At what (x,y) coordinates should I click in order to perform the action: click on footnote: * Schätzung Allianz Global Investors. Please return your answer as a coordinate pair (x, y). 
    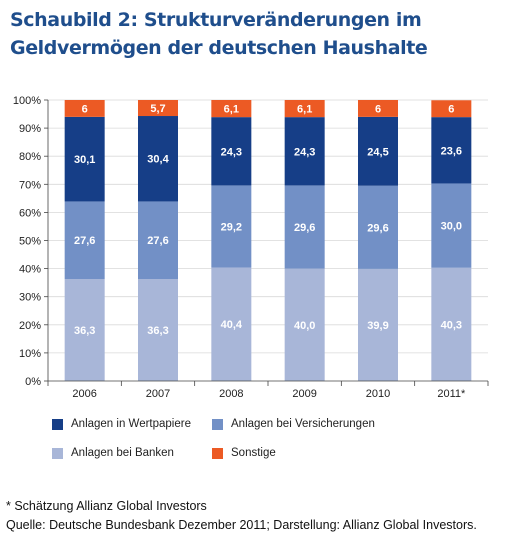
    Looking at the image, I should click on (106, 506).